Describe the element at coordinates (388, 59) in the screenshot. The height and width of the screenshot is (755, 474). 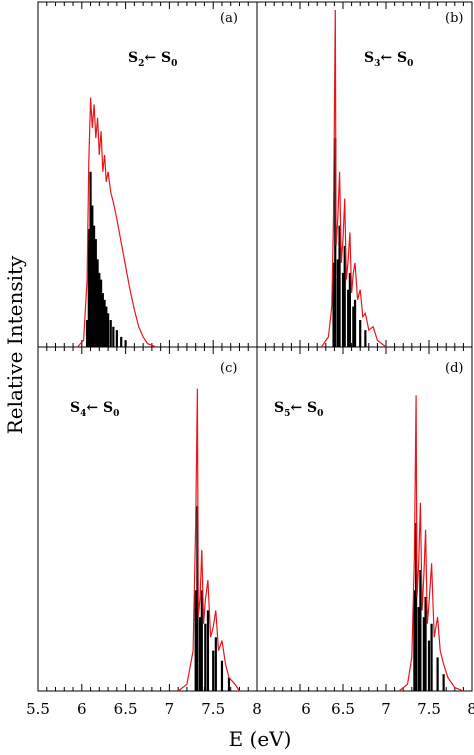
I see `transition-label: S3← S0` at that location.